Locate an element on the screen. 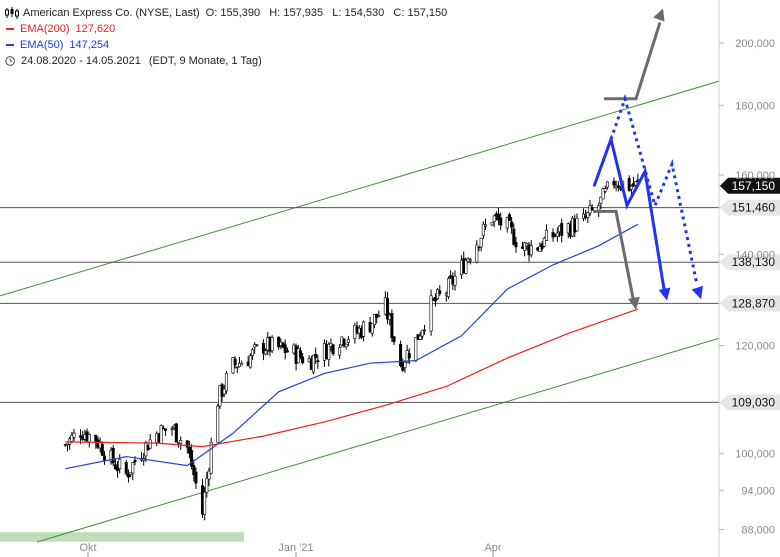  legend-ema50: EMA(50) 147,254 is located at coordinates (57, 45).